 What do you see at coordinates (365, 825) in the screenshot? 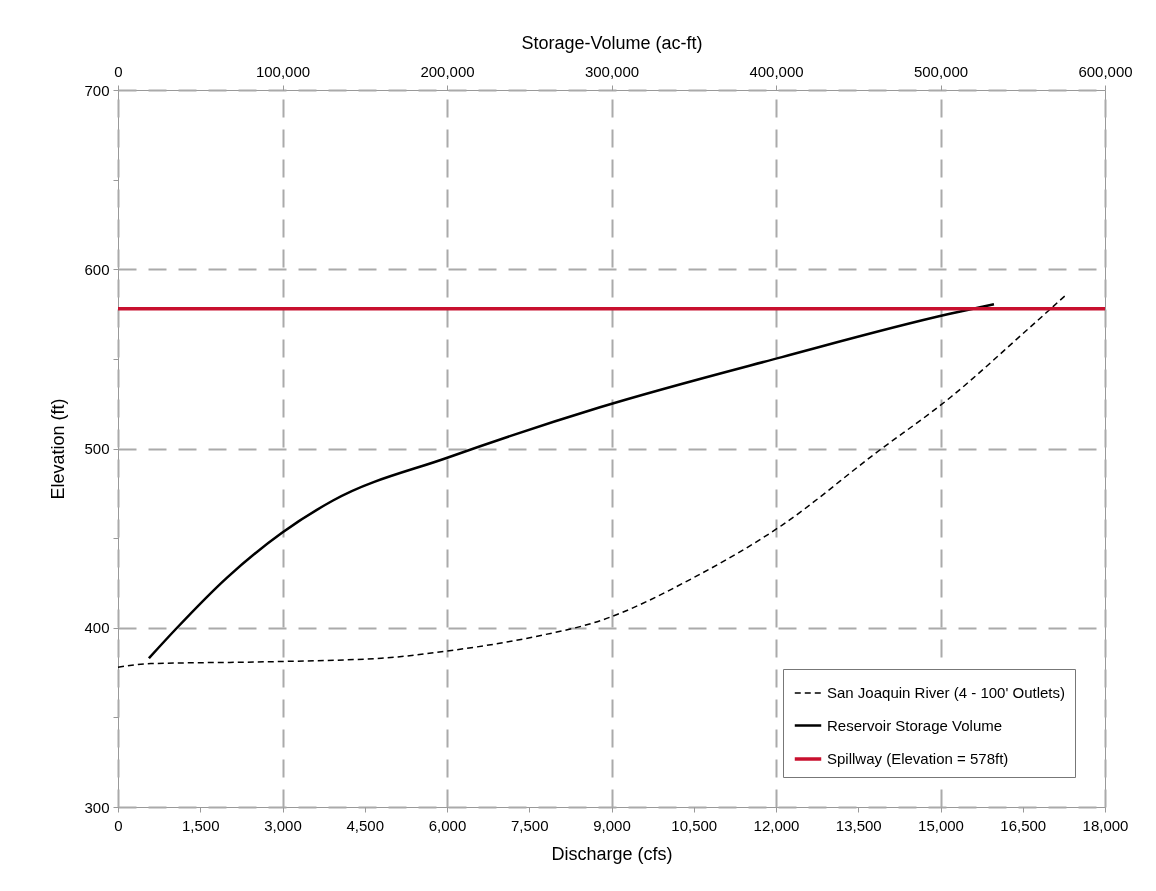
I see `x-tick-label: 4,500` at bounding box center [365, 825].